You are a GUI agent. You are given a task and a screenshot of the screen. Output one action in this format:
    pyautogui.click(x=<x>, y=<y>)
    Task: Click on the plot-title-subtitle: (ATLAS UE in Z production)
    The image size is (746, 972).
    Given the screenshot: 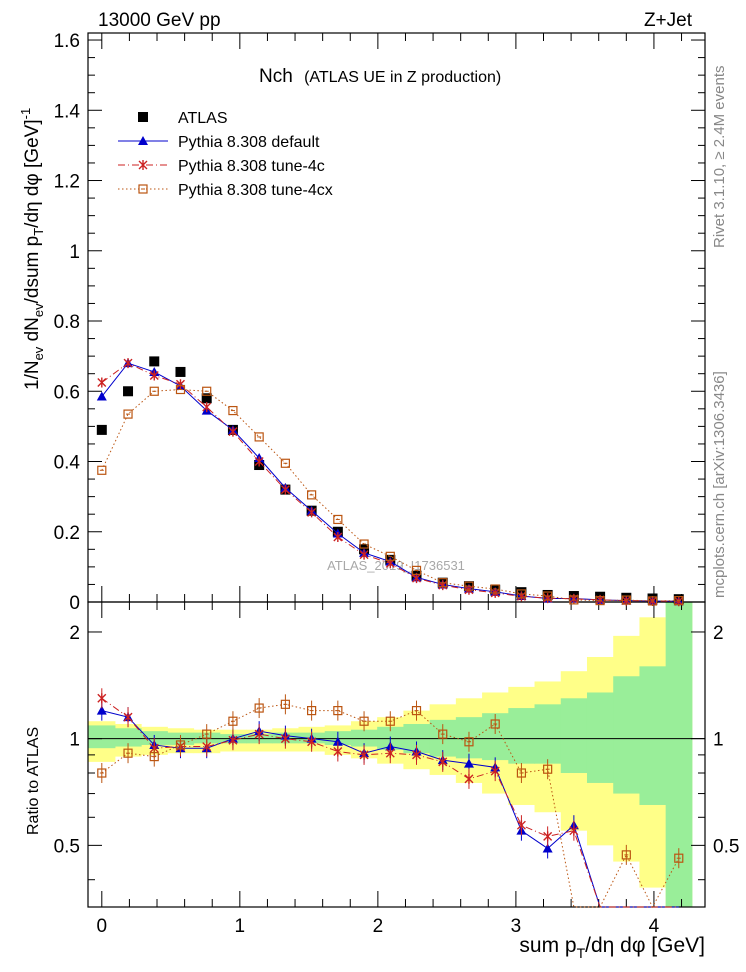 What is the action you would take?
    pyautogui.click(x=402, y=77)
    